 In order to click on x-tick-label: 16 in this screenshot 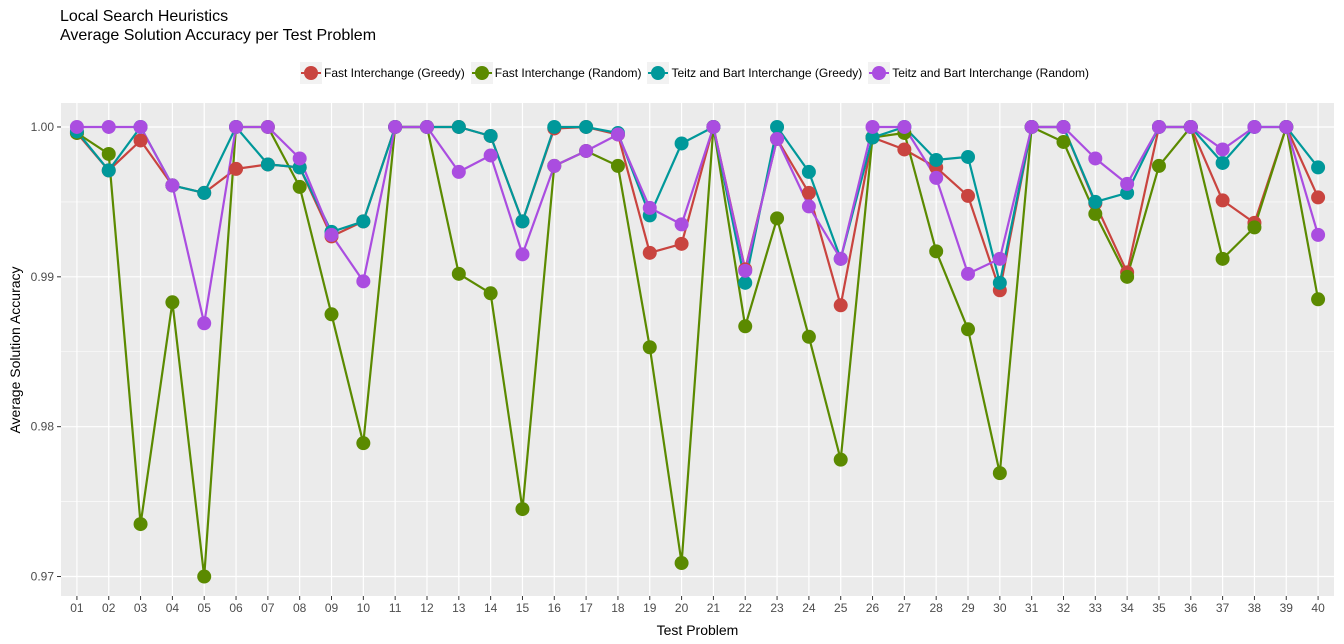, I will do `click(555, 608)`.